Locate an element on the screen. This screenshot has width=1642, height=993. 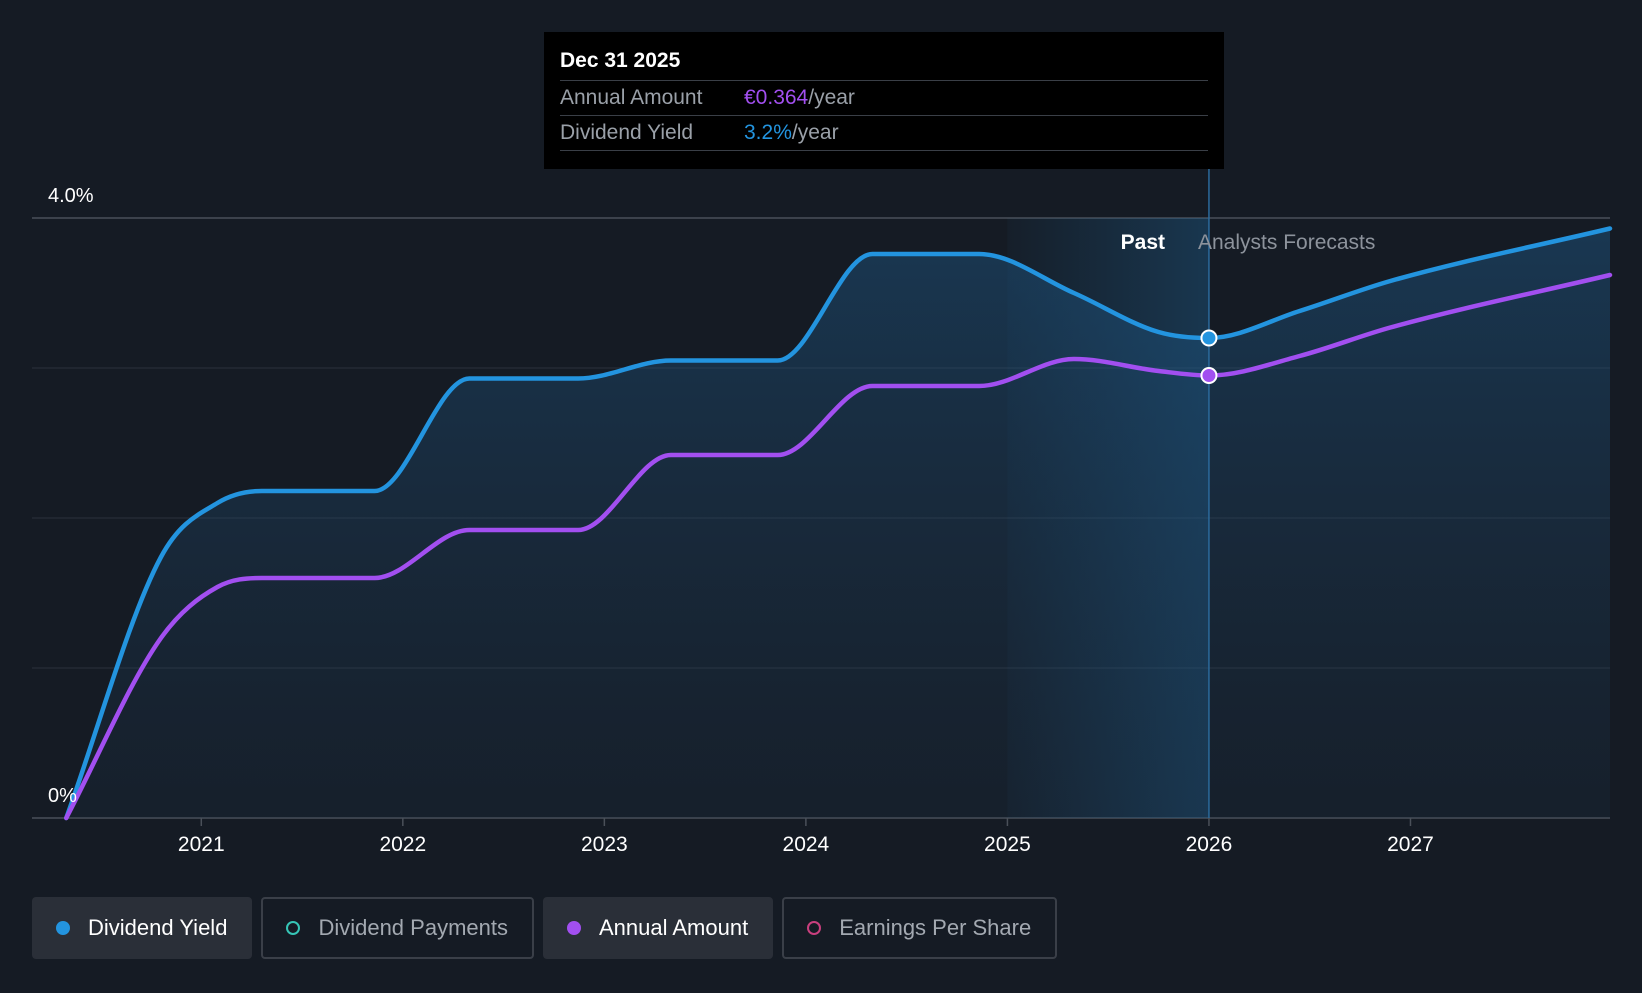
annual-amount-marker is located at coordinates (1209, 375).